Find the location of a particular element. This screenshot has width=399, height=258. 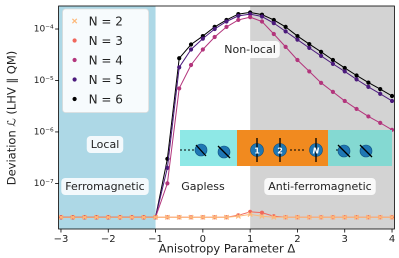

legend-label: N = 2 is located at coordinates (106, 22).